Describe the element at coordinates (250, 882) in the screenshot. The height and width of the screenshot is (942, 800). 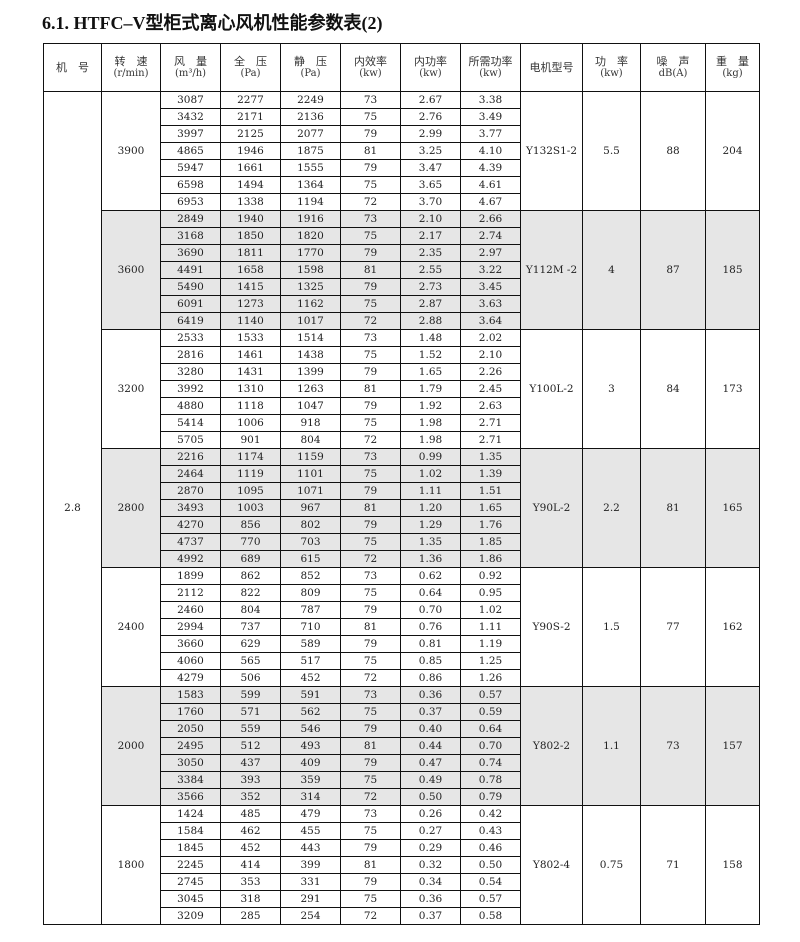
I see `total-pressure-cell: 353` at that location.